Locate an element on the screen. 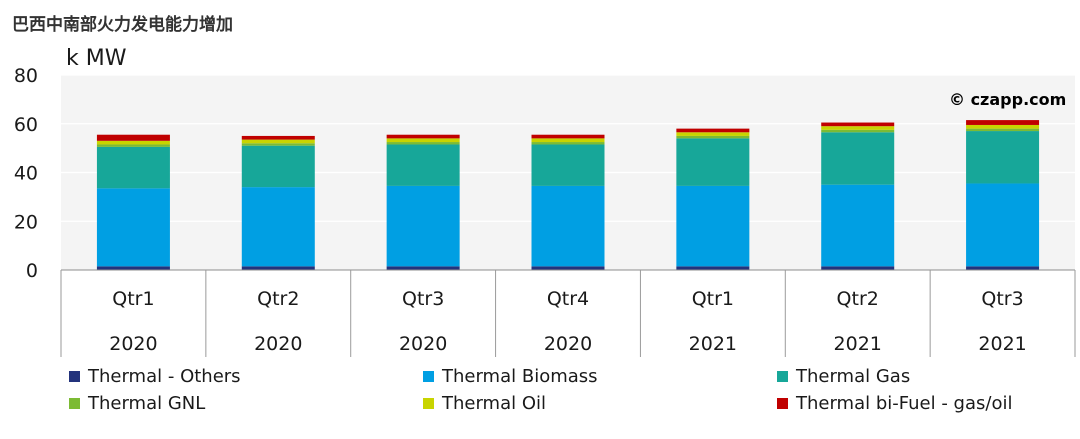 This screenshot has width=1080, height=439. legend-item: Thermal Gas is located at coordinates (843, 376).